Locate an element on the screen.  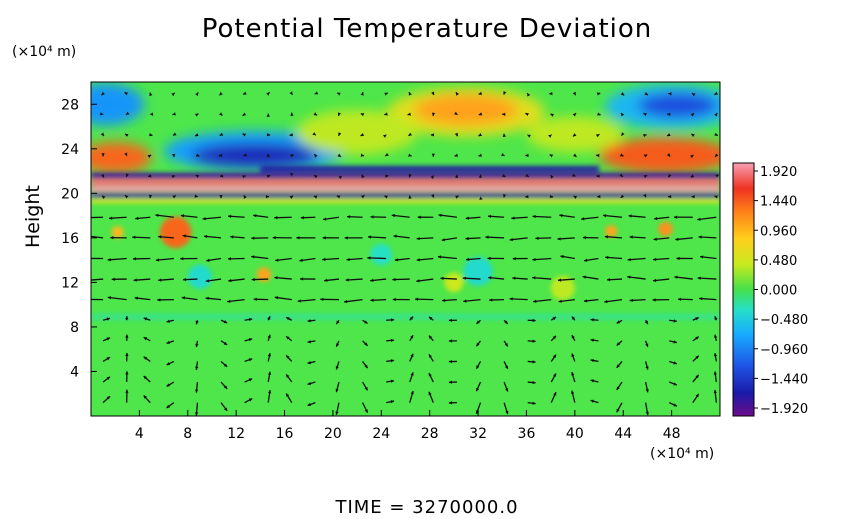
y-unit-label: (×10⁴ m) is located at coordinates (44, 52).